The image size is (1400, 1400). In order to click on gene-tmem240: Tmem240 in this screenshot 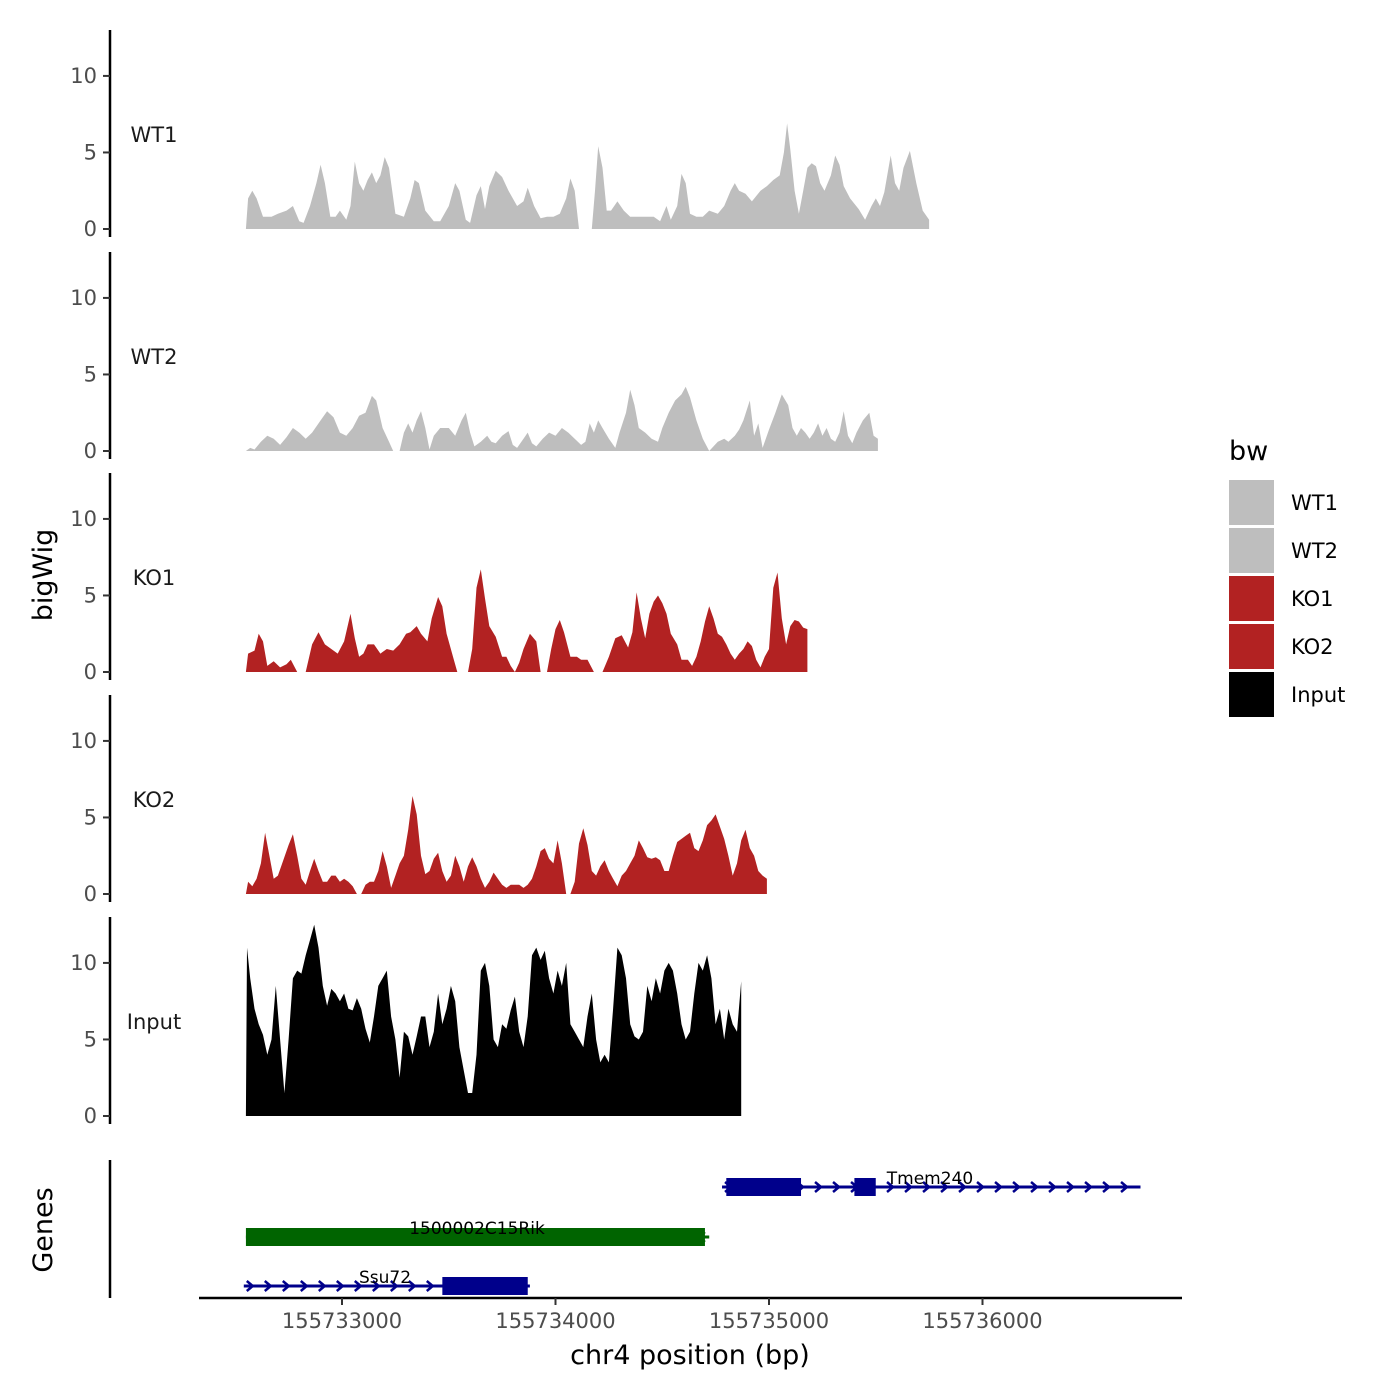, I will do `click(931, 1182)`.